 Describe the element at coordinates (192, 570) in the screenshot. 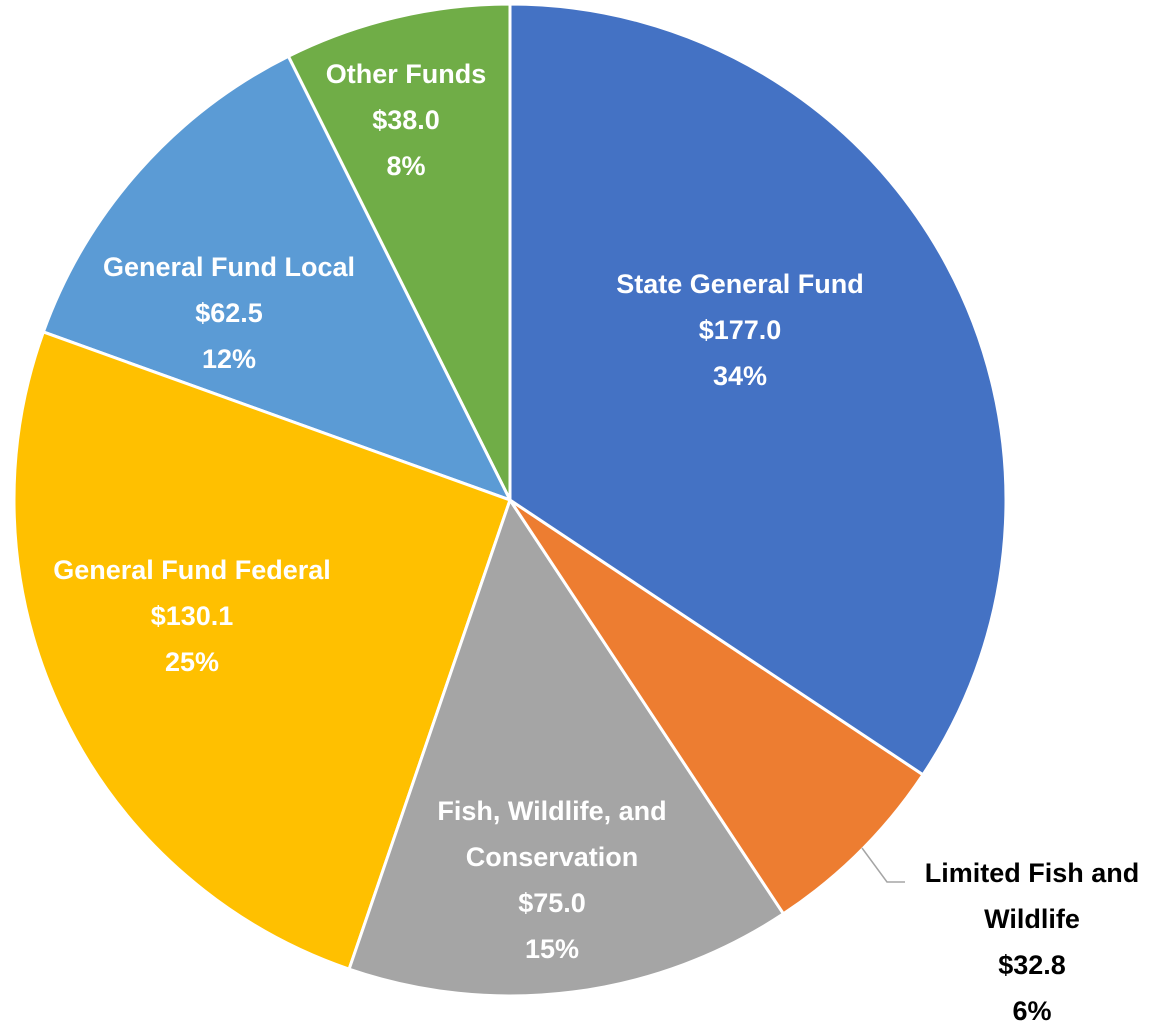

I see `category-label: General Fund Federal` at that location.